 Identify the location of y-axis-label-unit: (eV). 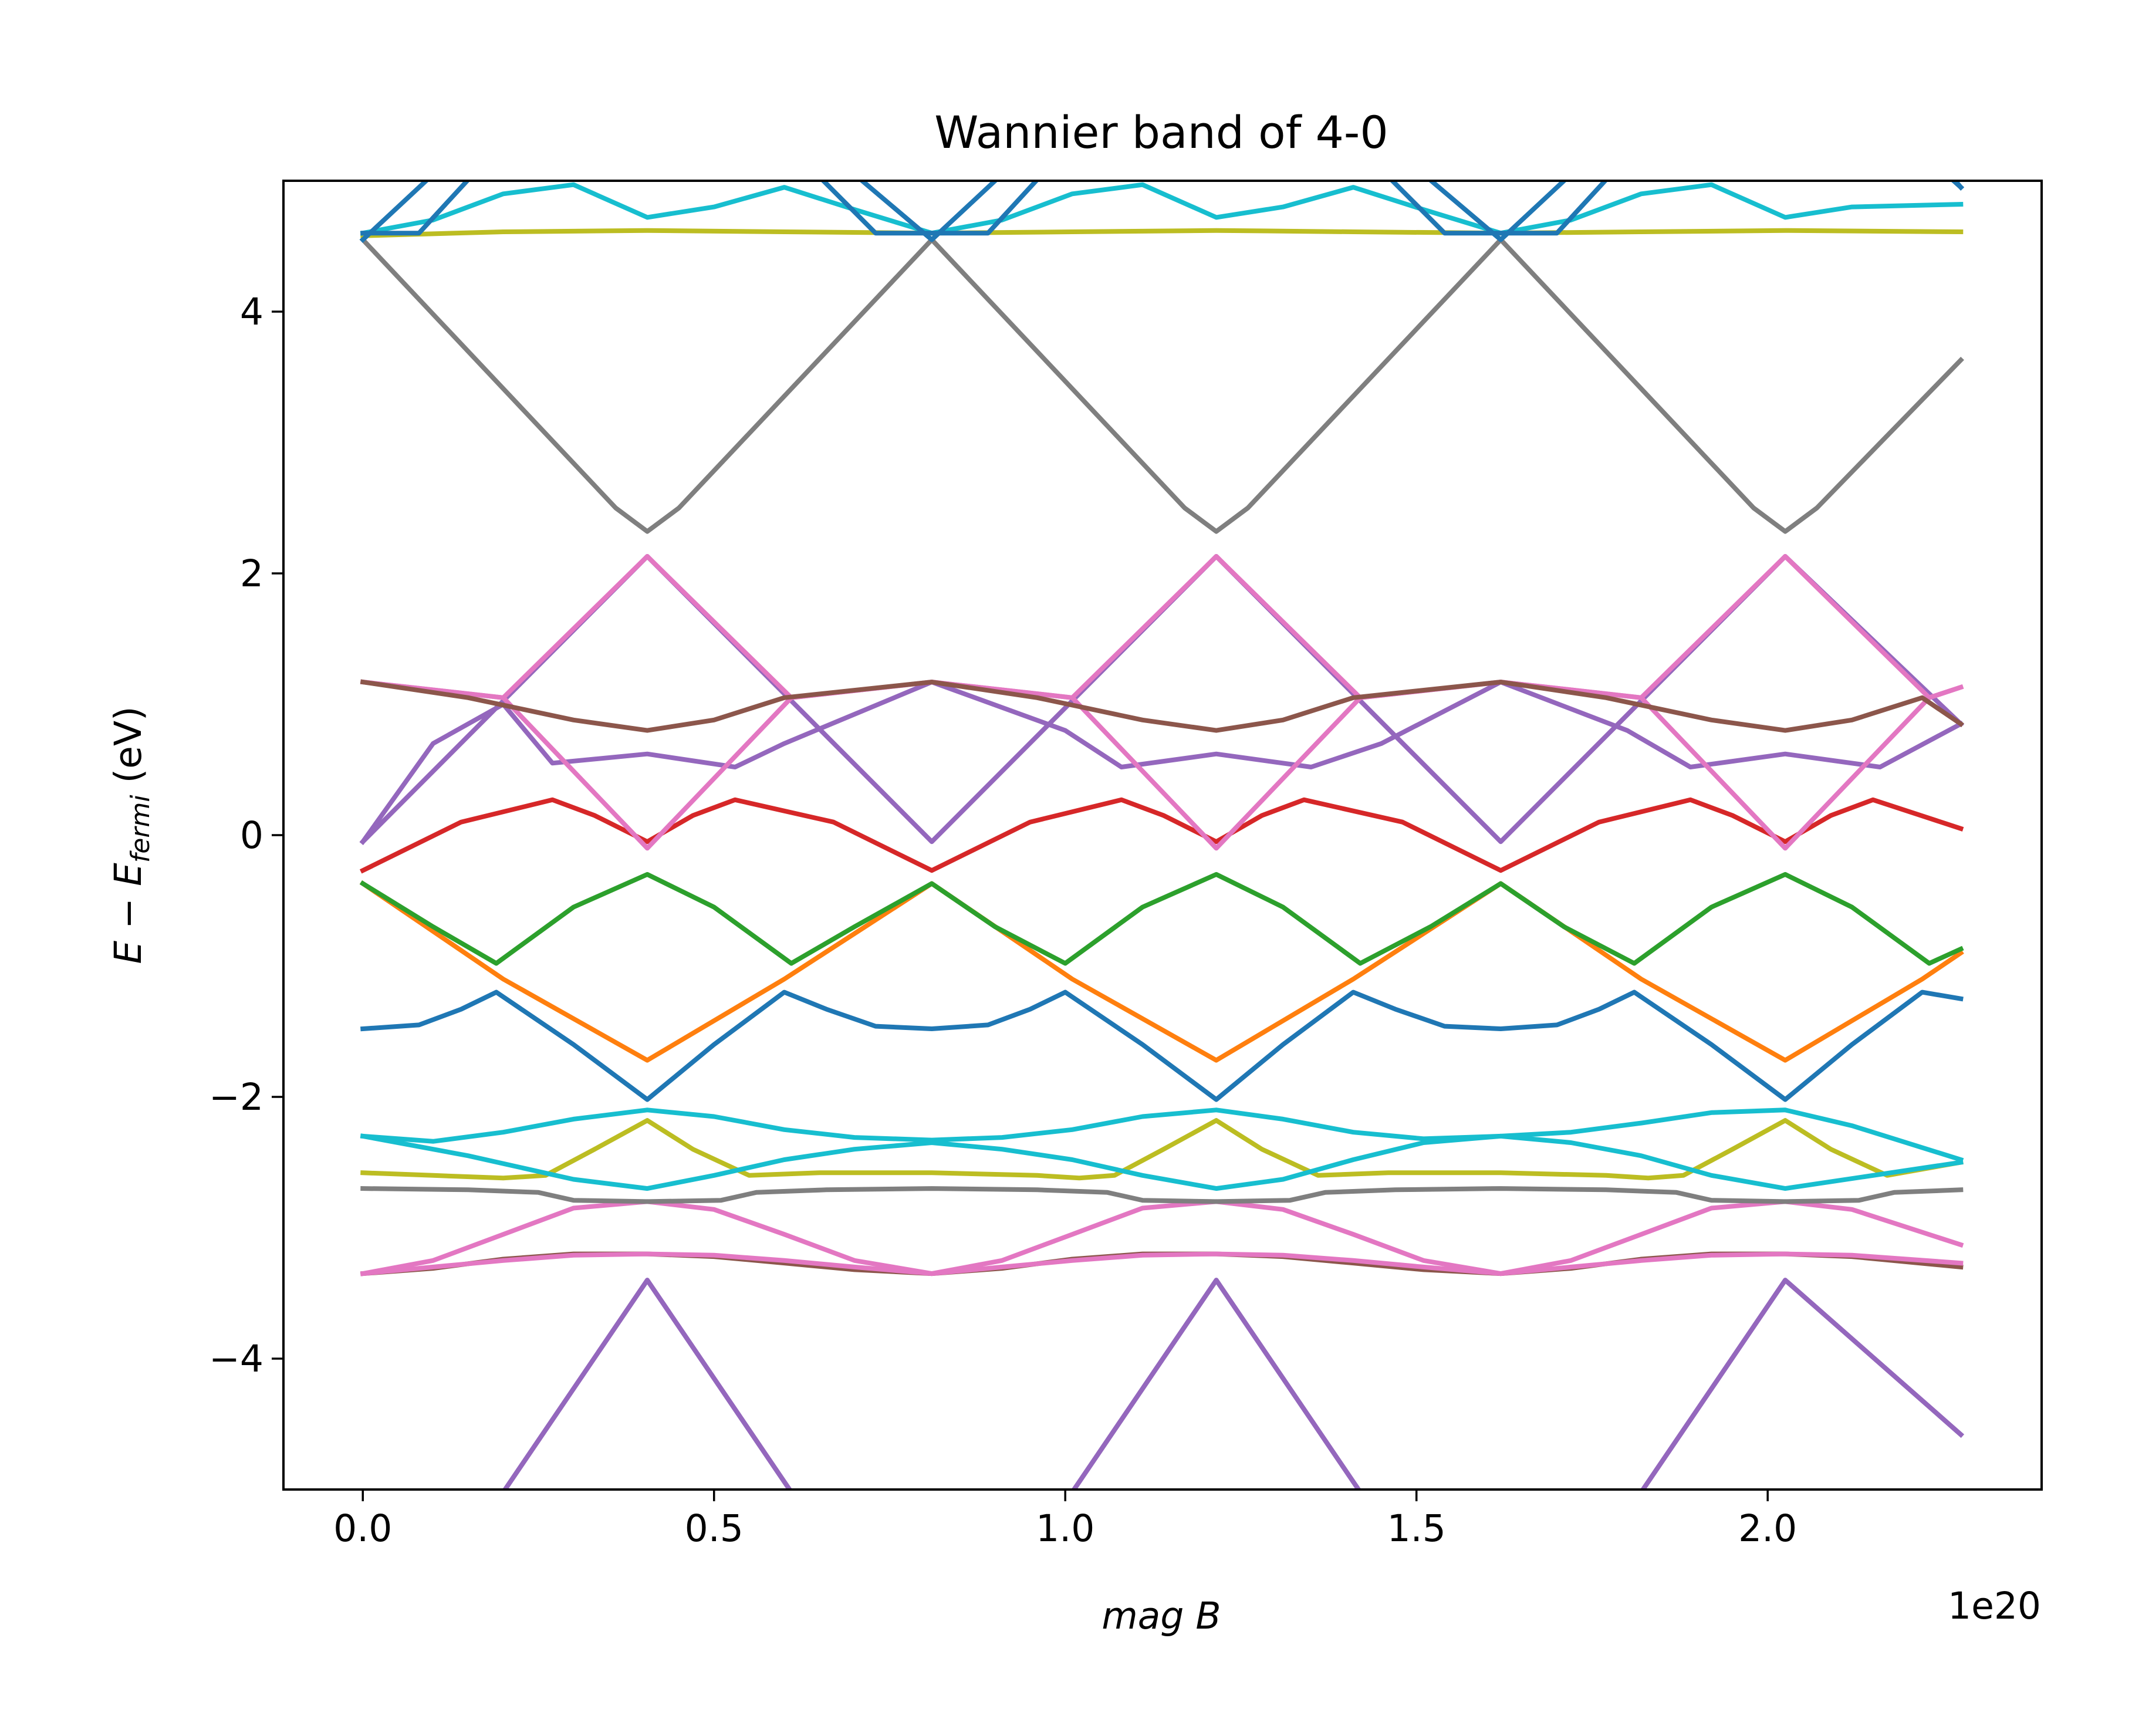
(128, 751).